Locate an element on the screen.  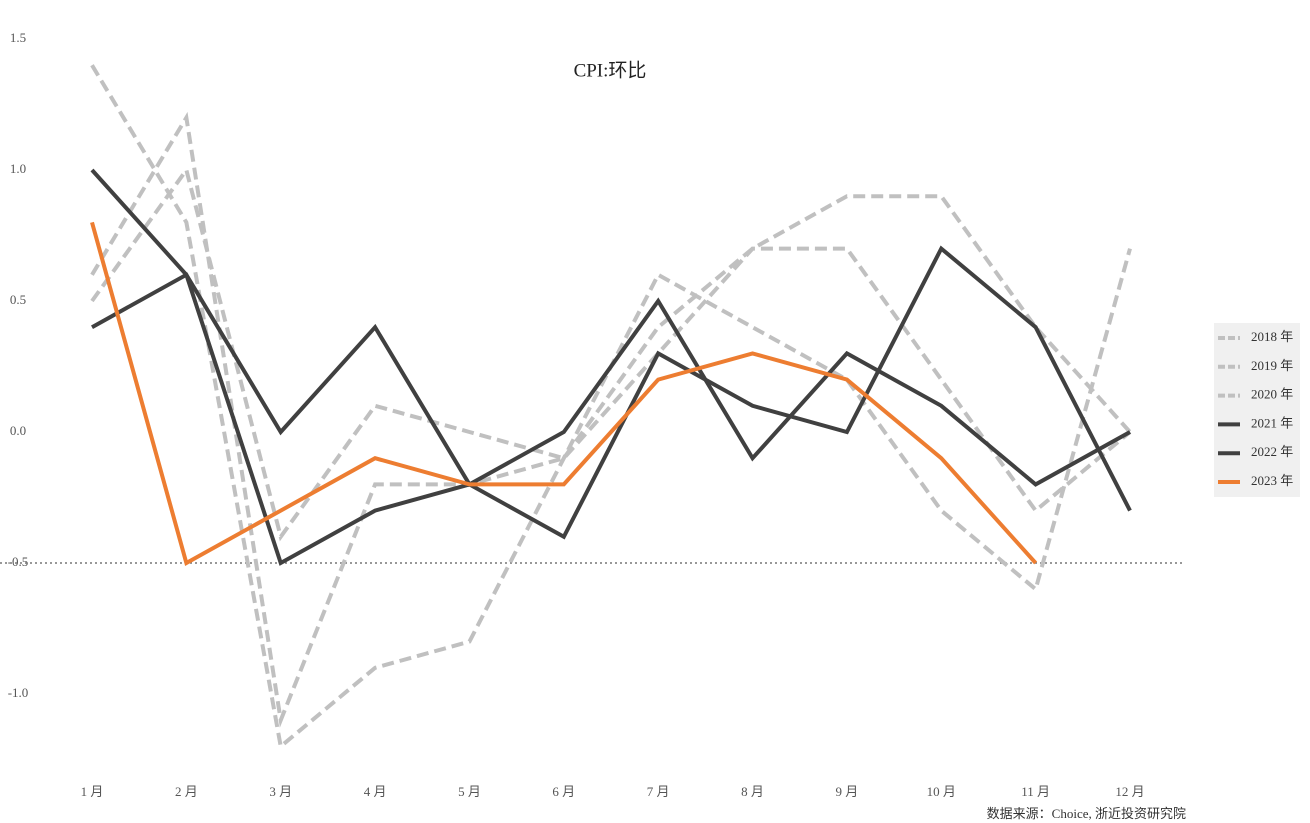
x-tick-label: 10 月 is located at coordinates (941, 791).